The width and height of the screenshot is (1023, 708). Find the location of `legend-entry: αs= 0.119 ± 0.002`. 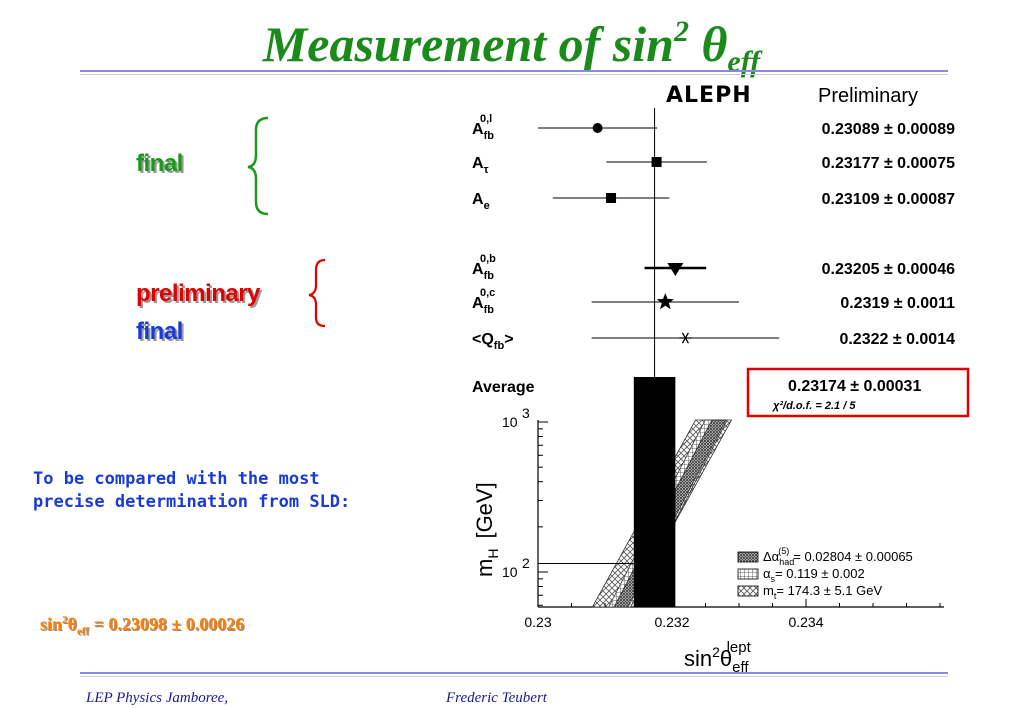

legend-entry: αs= 0.119 ± 0.002 is located at coordinates (814, 575).